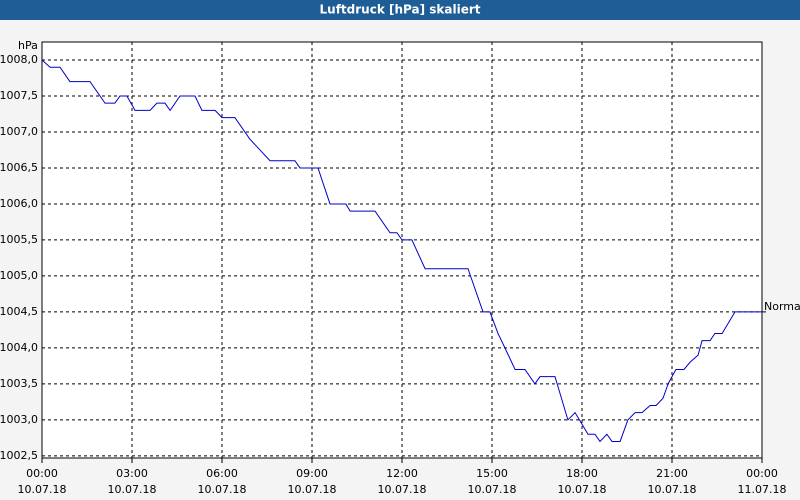  I want to click on y-tick-label: 1007,5, so click(19, 95).